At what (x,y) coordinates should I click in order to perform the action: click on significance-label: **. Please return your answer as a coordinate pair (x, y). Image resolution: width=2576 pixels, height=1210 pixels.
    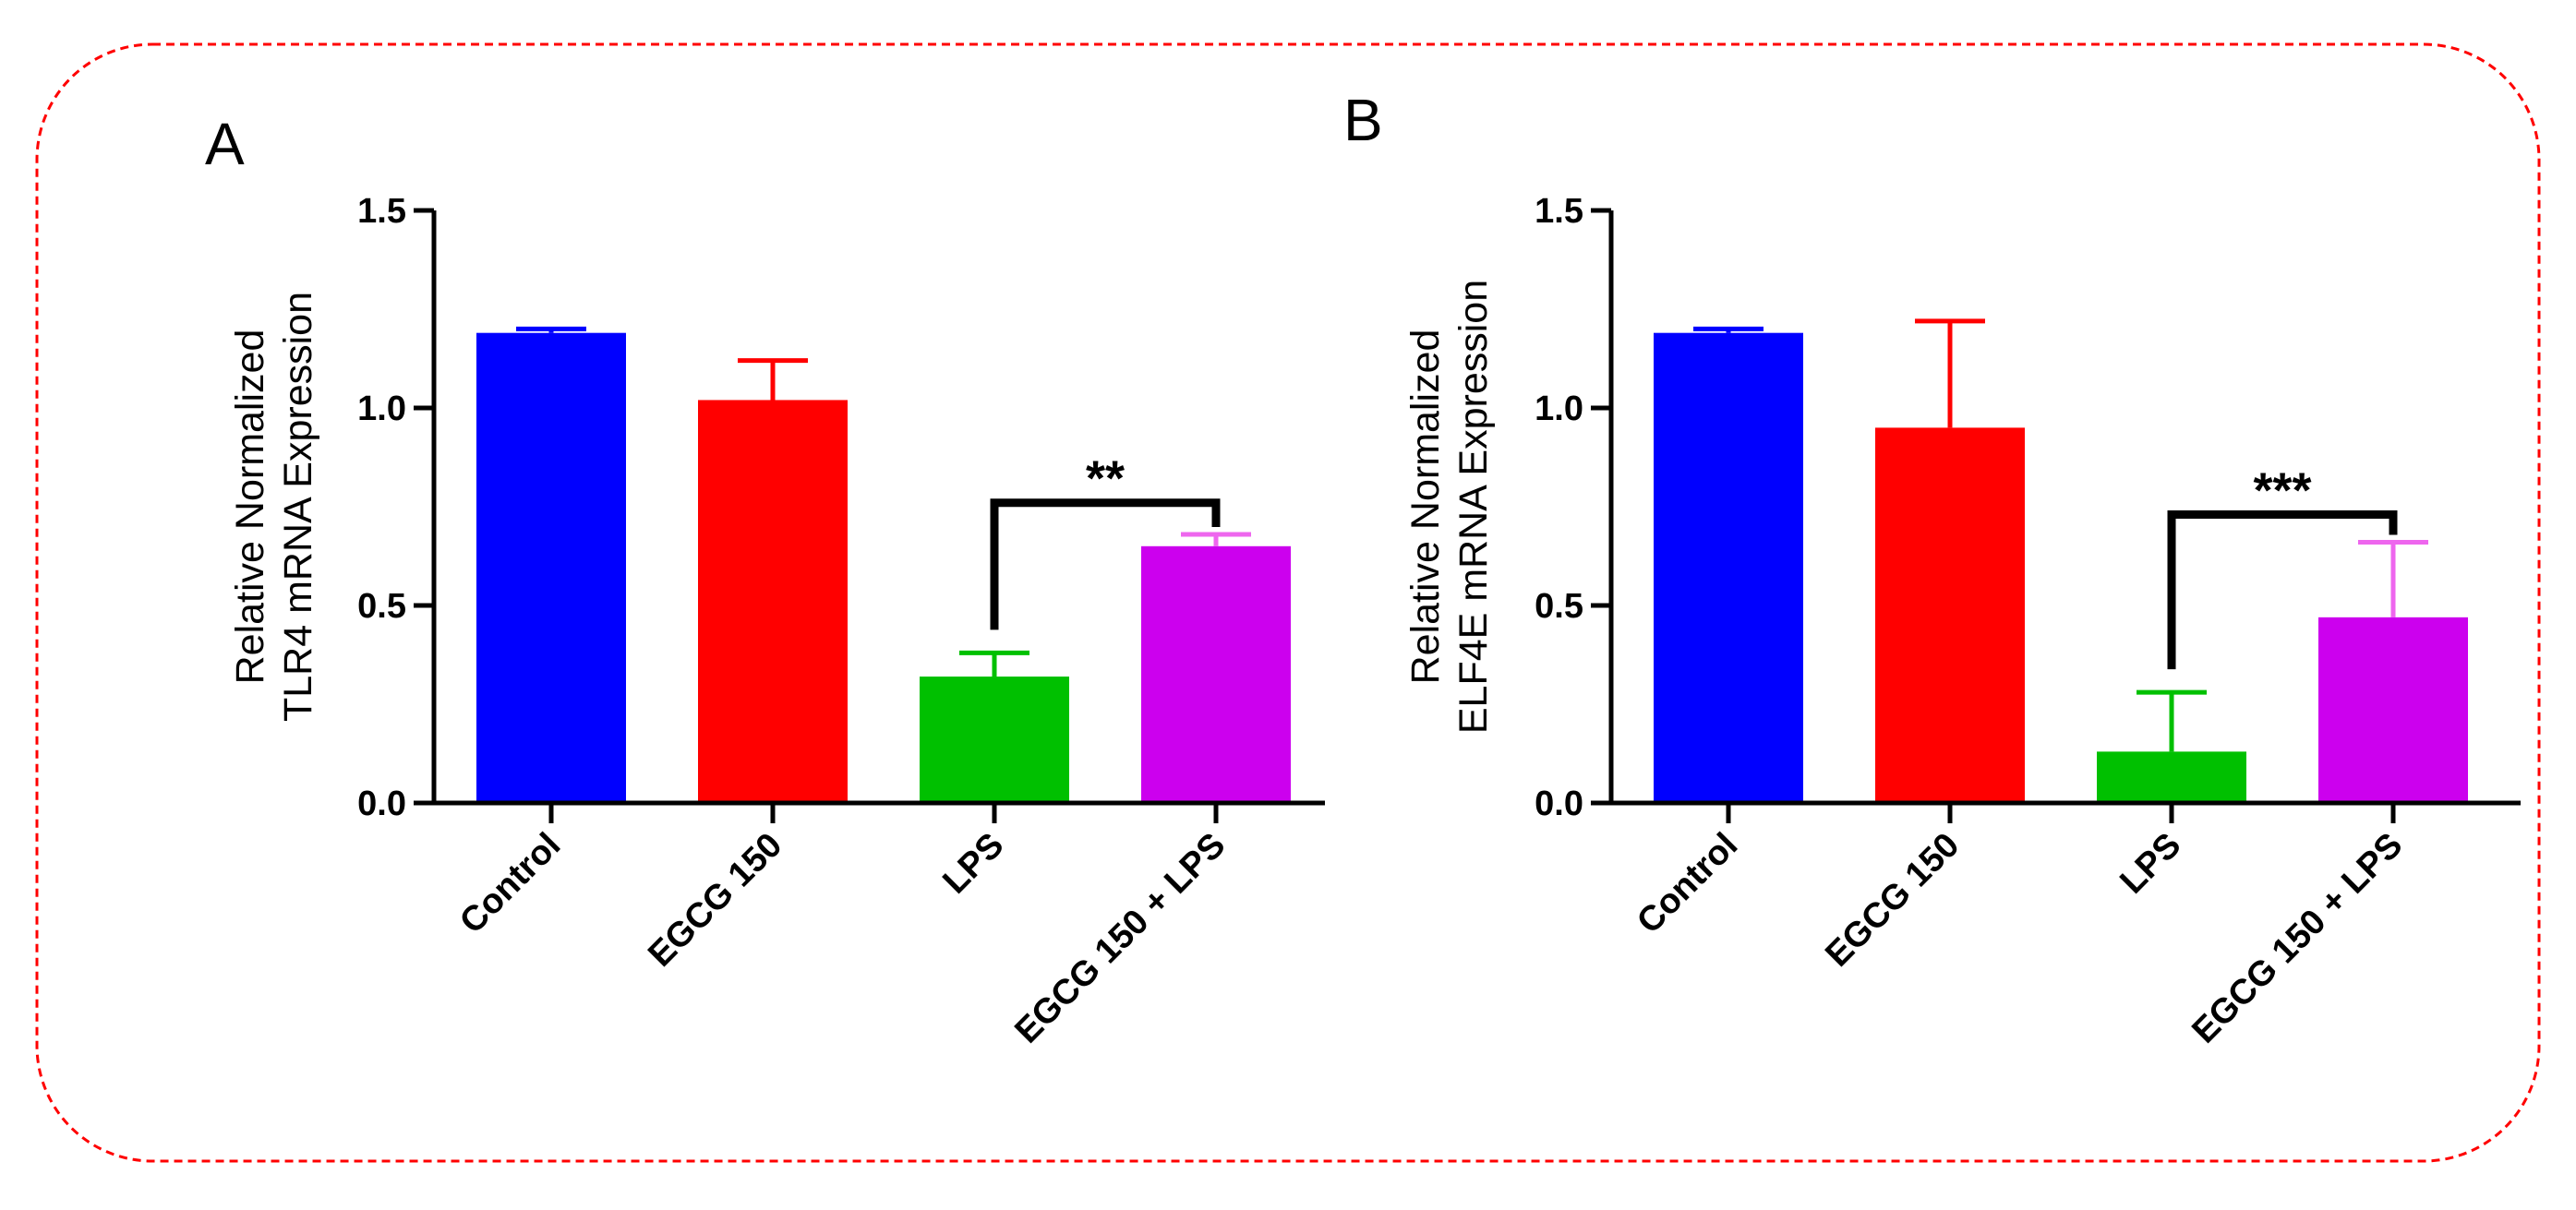
    Looking at the image, I should click on (1105, 479).